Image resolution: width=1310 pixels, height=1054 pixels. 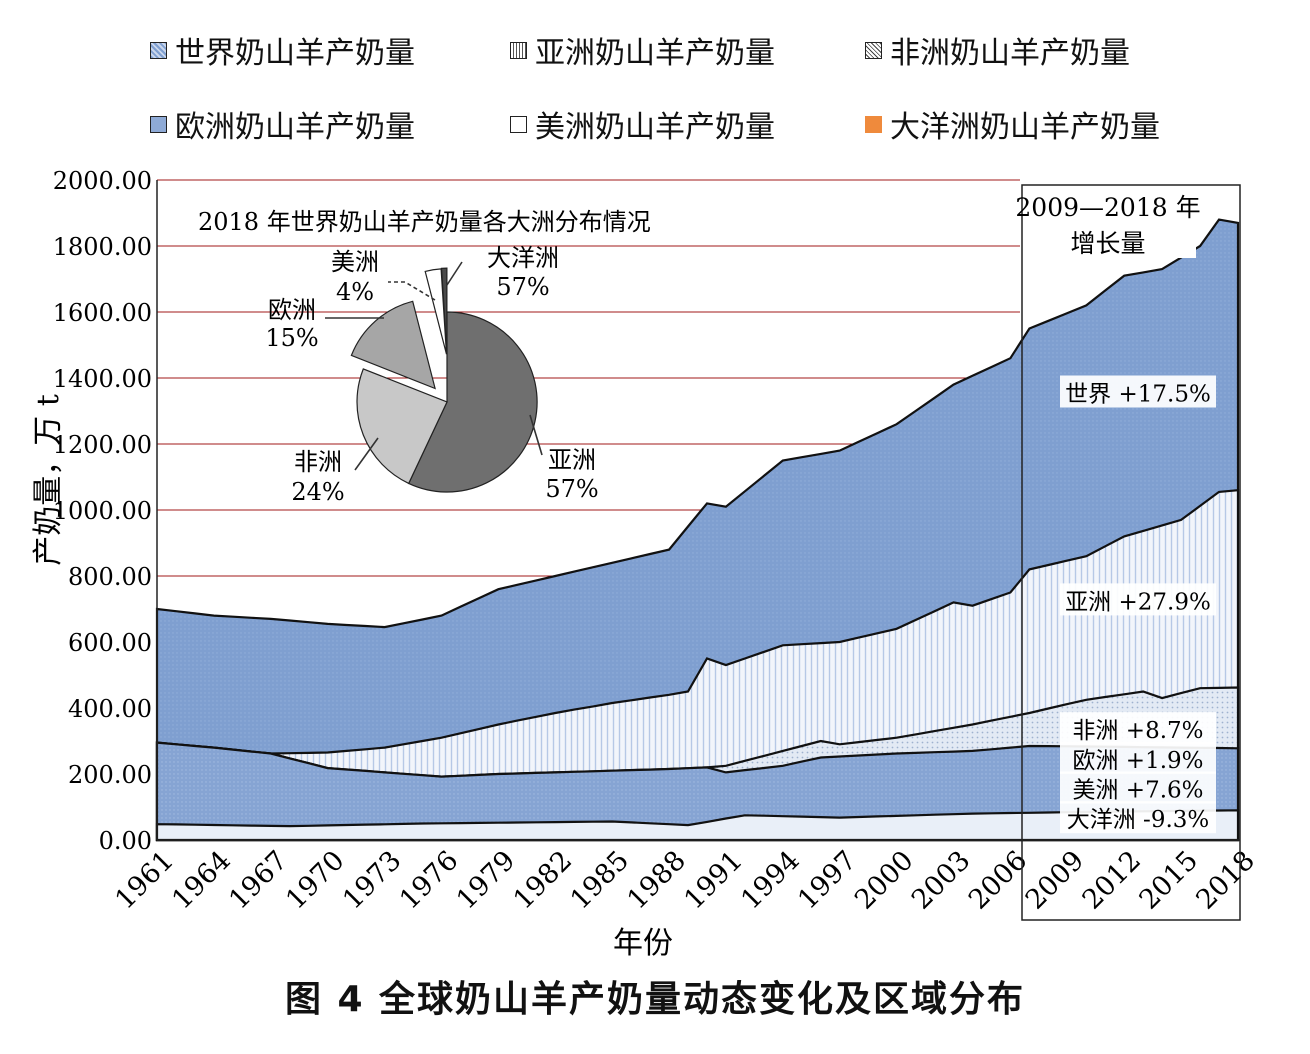 I want to click on x-tick-label: 2000, so click(x=884, y=880).